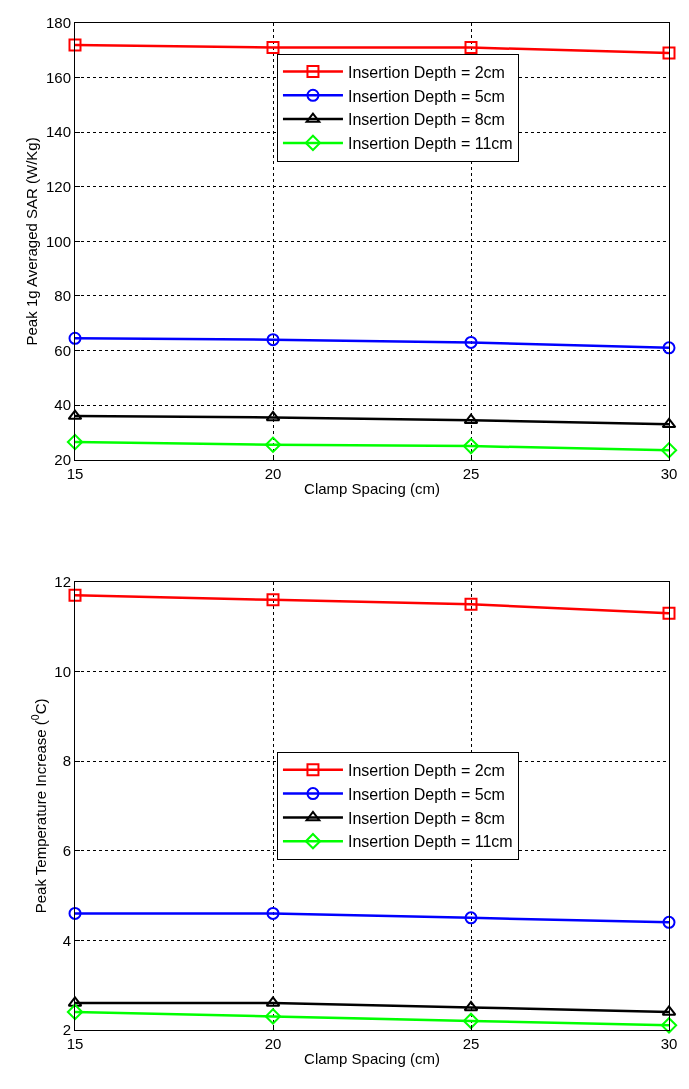 The width and height of the screenshot is (689, 1089). Describe the element at coordinates (58, 132) in the screenshot. I see `y-tick-label: 140` at that location.